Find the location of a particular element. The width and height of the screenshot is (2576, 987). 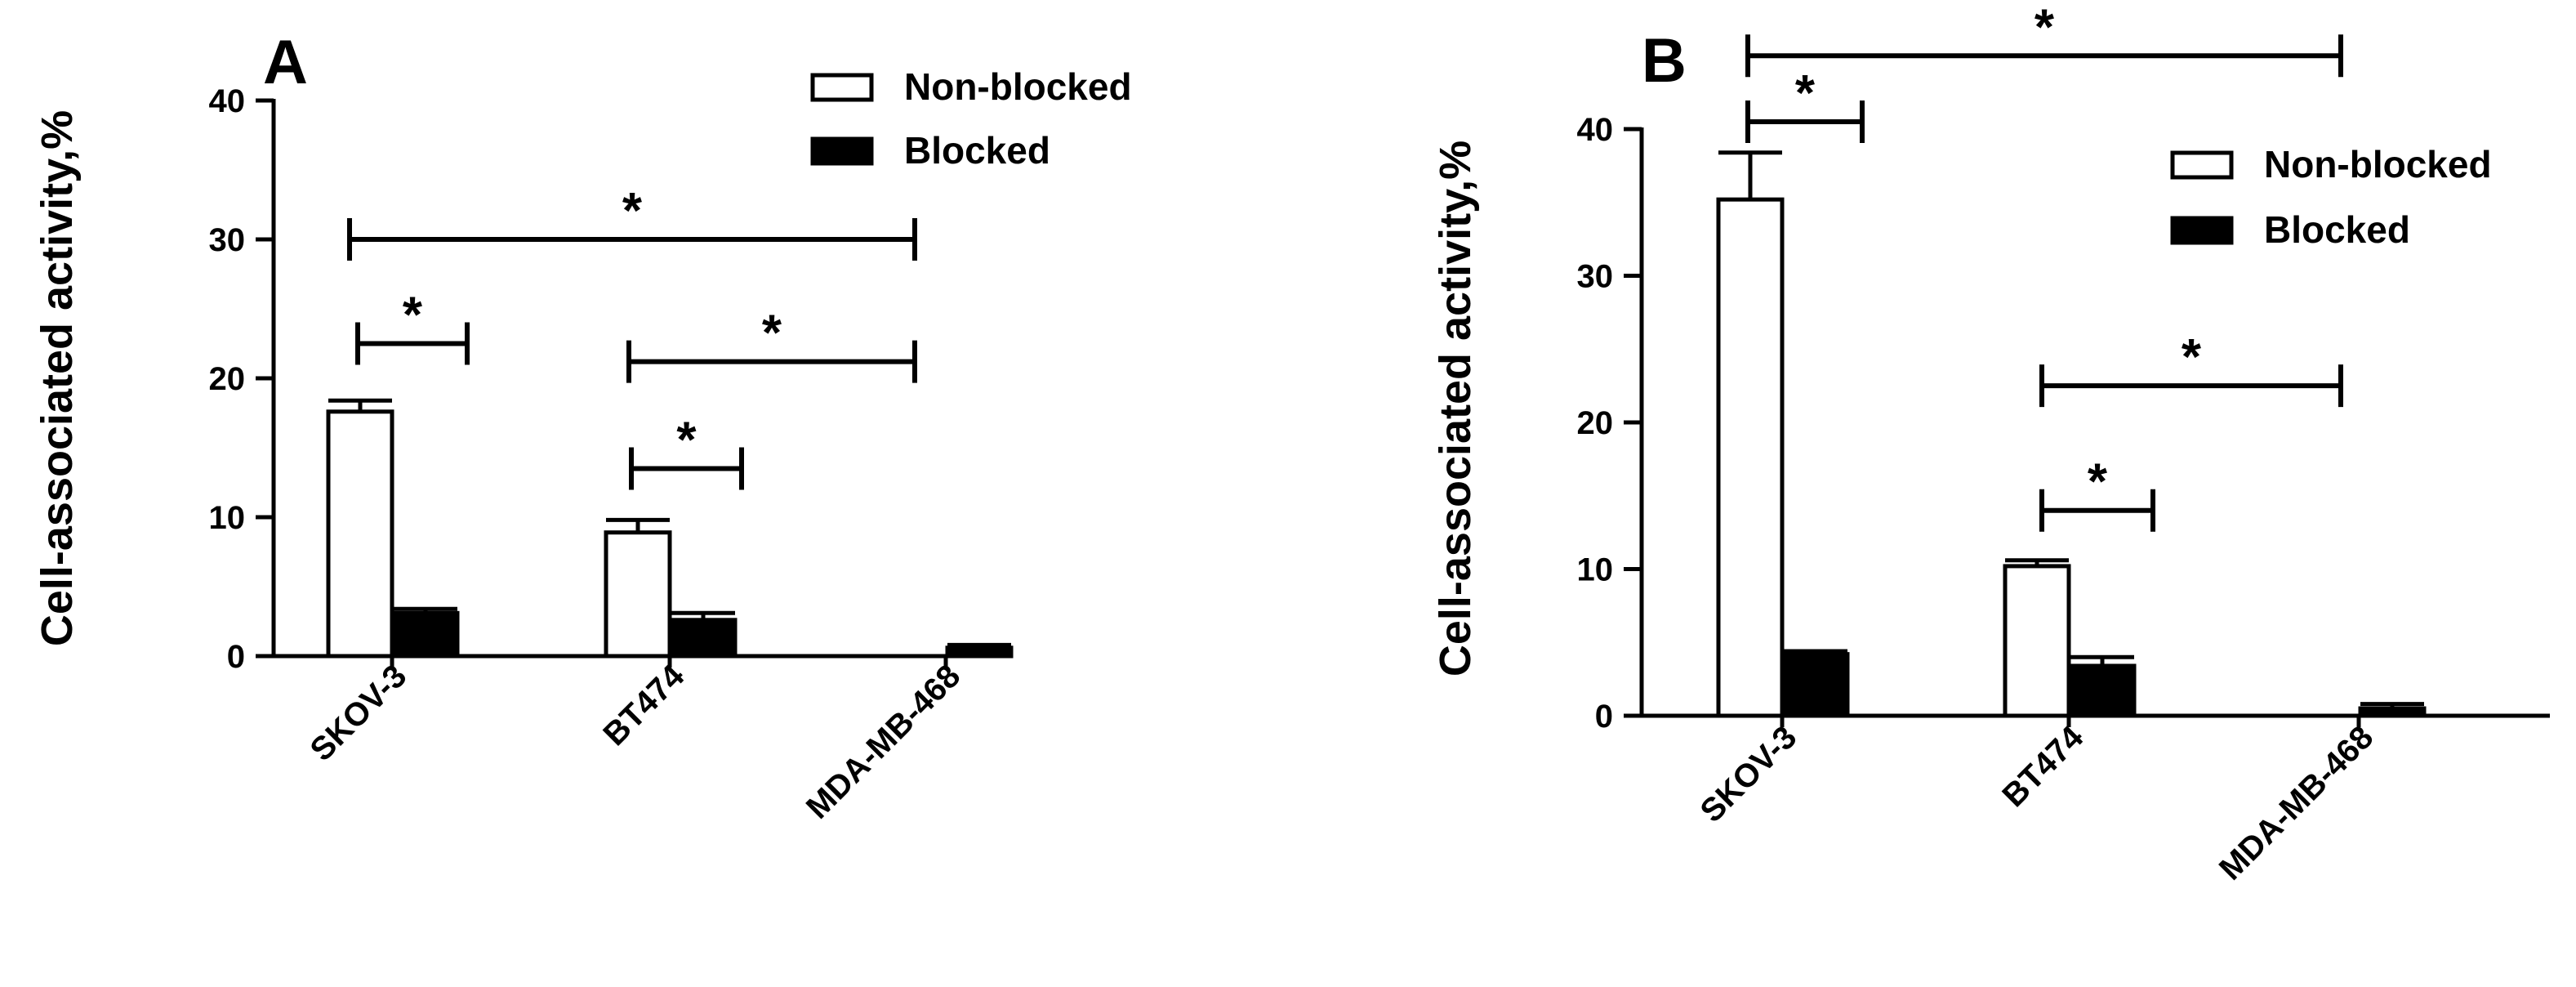

panel-label: A is located at coordinates (285, 62).